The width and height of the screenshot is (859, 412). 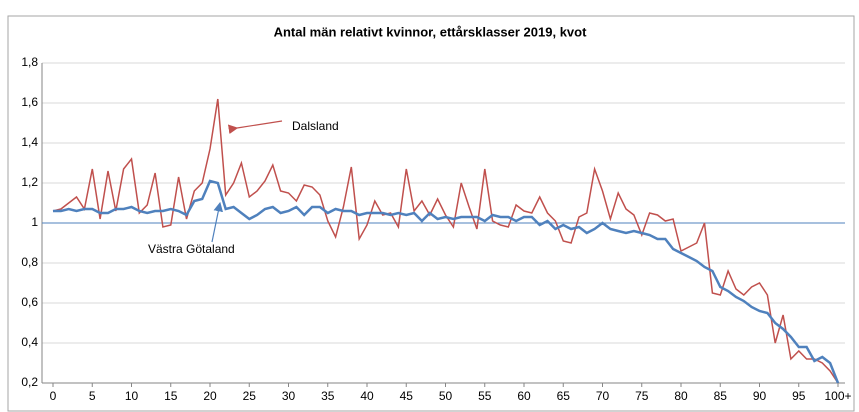 What do you see at coordinates (799, 396) in the screenshot?
I see `x-tick-label: 95` at bounding box center [799, 396].